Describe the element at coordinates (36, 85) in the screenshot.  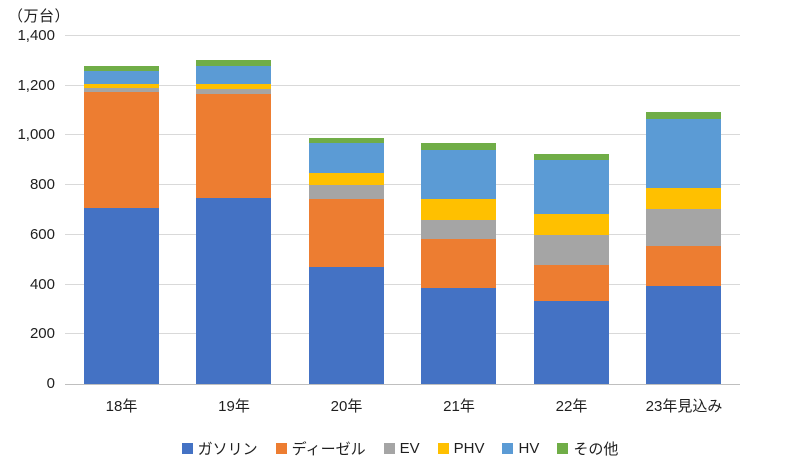
I see `y-tick-label: 1,200` at that location.